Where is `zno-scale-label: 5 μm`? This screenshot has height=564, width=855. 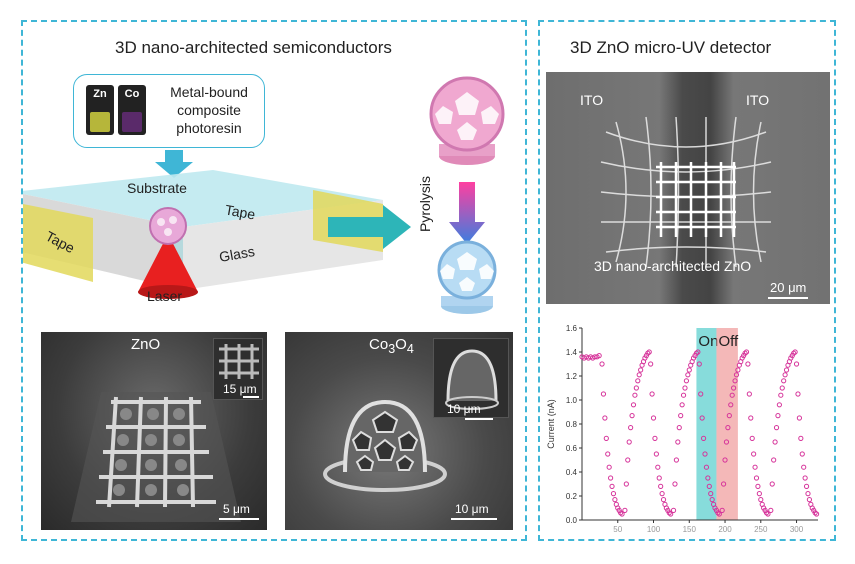
zno-scale-label: 5 μm is located at coordinates (236, 509).